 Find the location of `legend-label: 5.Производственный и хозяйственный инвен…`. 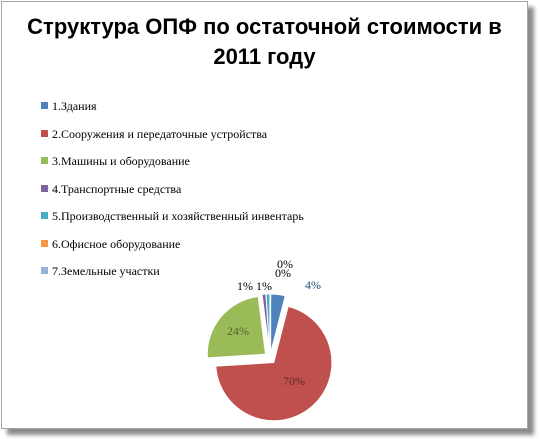

legend-label: 5.Производственный и хозяйственный инвен… is located at coordinates (178, 216).